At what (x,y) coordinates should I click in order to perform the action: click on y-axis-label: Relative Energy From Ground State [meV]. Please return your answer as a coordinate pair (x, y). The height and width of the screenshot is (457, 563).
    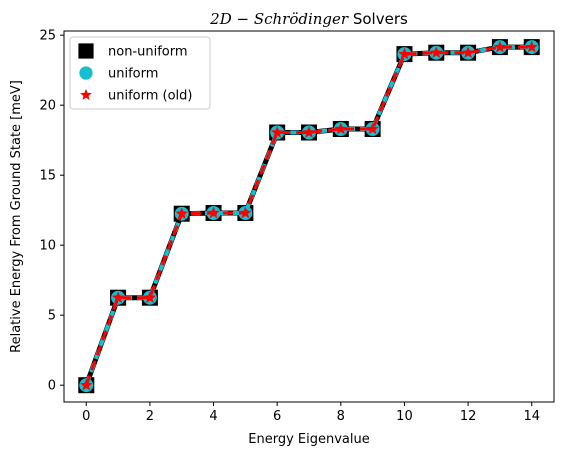
    Looking at the image, I should click on (16, 216).